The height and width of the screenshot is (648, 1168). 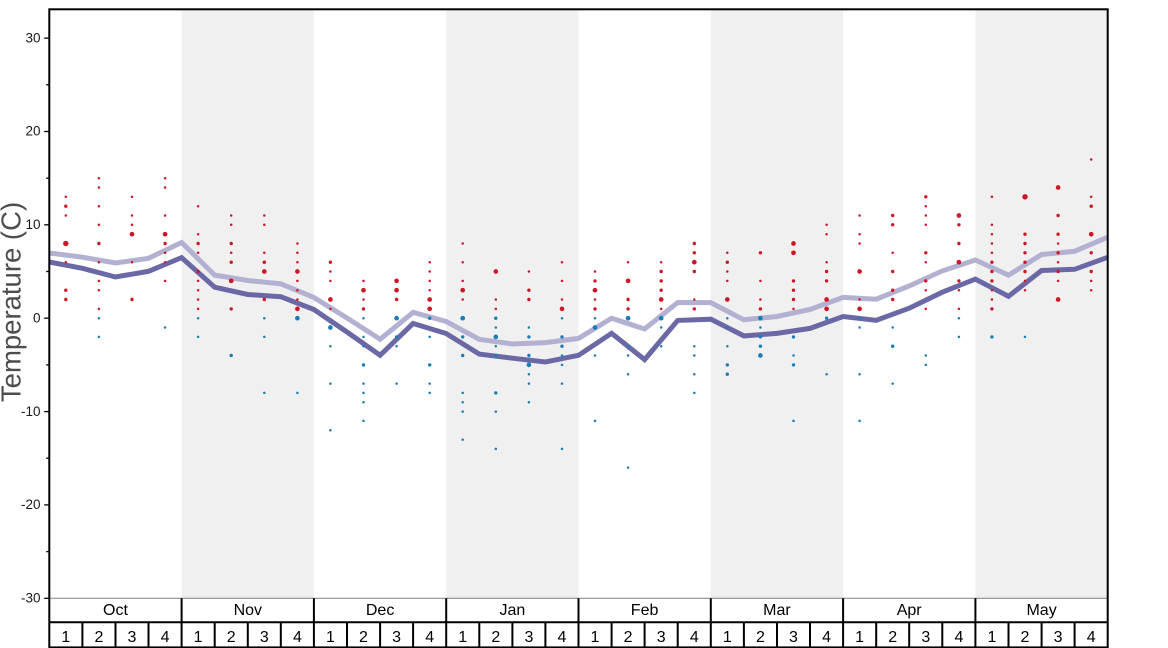 I want to click on svg-text: Nov, so click(x=248, y=610).